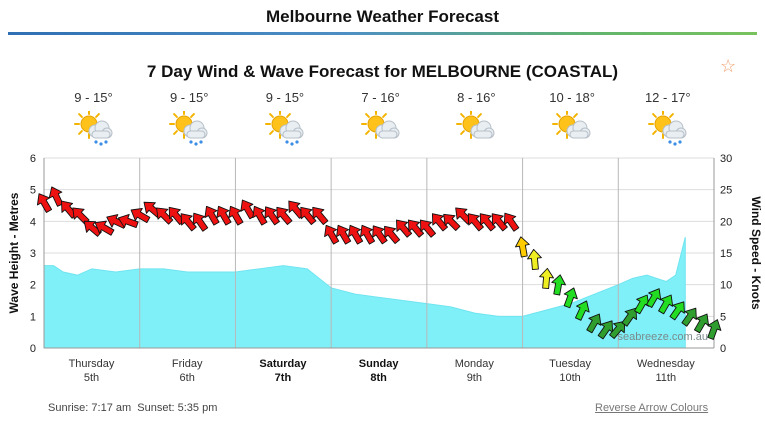 The width and height of the screenshot is (765, 421). Describe the element at coordinates (723, 349) in the screenshot. I see `right-tick-label: 0` at that location.